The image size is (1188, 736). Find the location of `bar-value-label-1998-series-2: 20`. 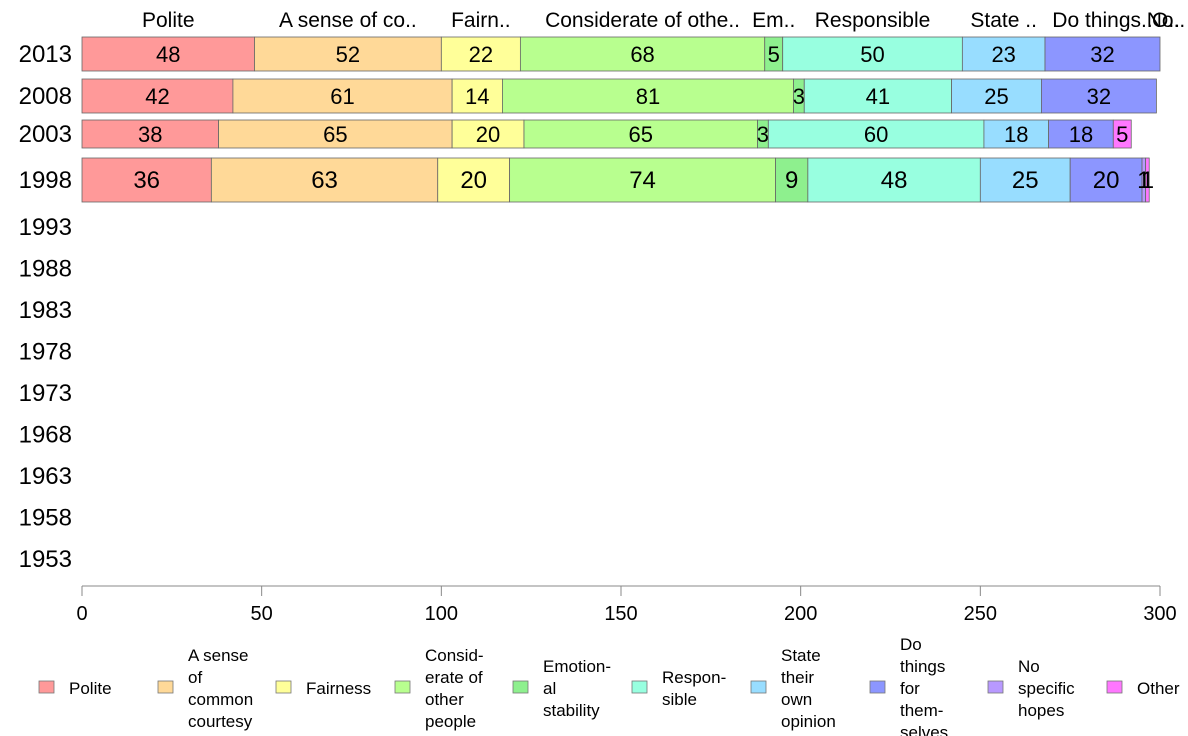

bar-value-label-1998-series-2: 20 is located at coordinates (473, 180).